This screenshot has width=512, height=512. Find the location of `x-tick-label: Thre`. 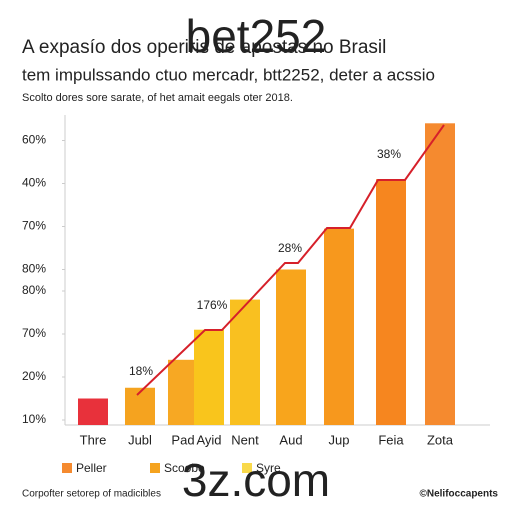

x-tick-label: Thre is located at coordinates (93, 439).